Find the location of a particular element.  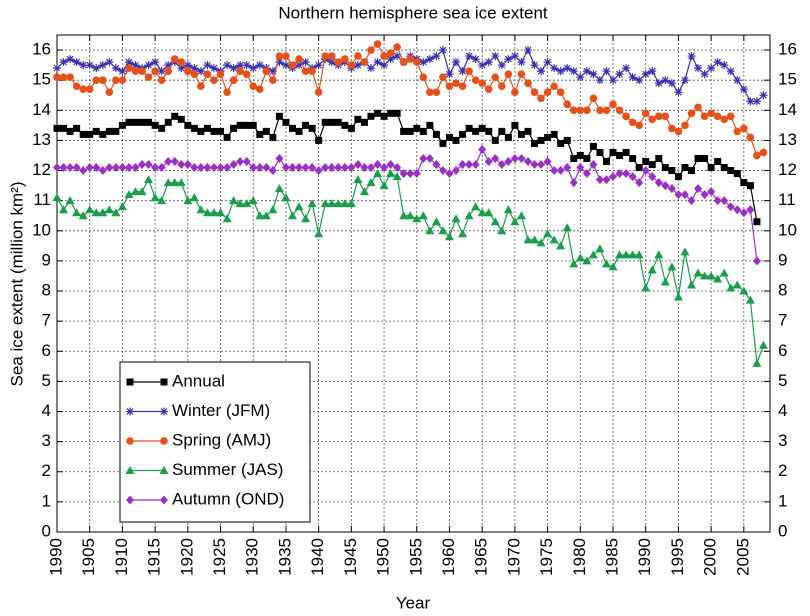

chart-title: Northern hemisphere sea ice extent is located at coordinates (413, 12).